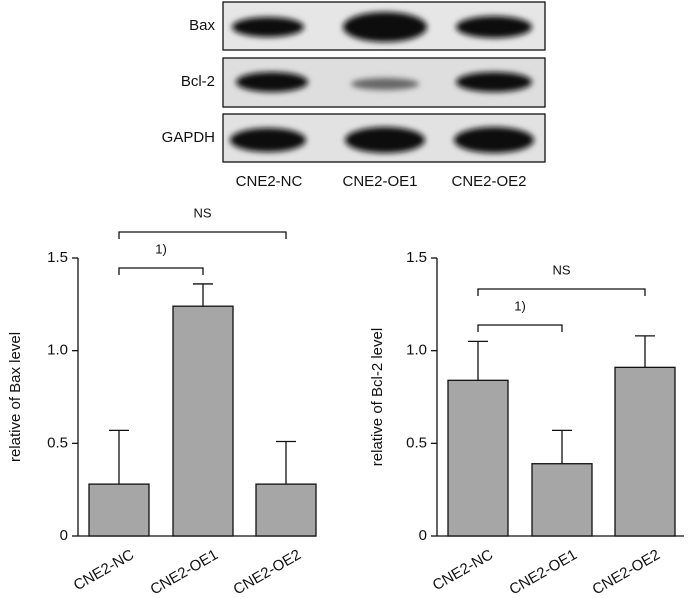  What do you see at coordinates (15, 397) in the screenshot?
I see `y-axis-label: relative of Bax level` at bounding box center [15, 397].